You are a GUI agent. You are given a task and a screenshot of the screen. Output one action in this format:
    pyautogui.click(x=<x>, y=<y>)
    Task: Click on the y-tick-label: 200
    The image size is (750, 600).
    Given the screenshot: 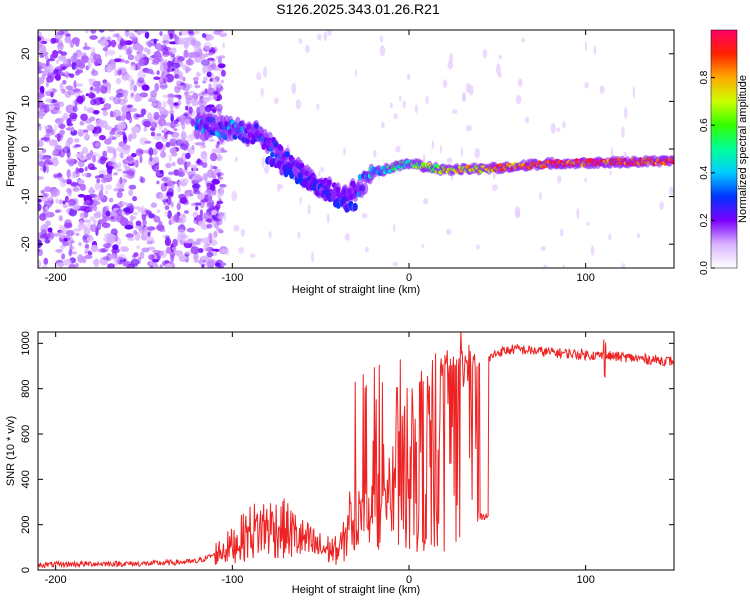 What is the action you would take?
    pyautogui.click(x=26, y=524)
    